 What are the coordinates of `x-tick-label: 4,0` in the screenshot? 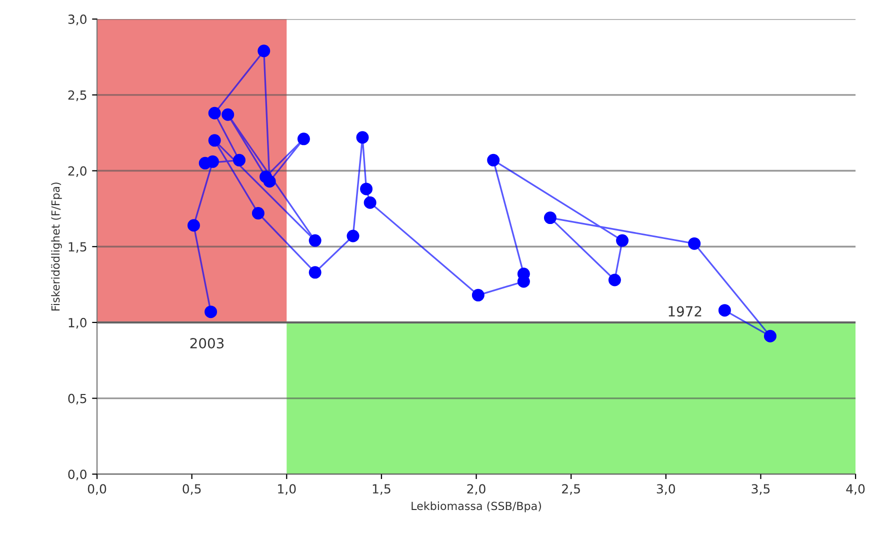 It's located at (855, 489).